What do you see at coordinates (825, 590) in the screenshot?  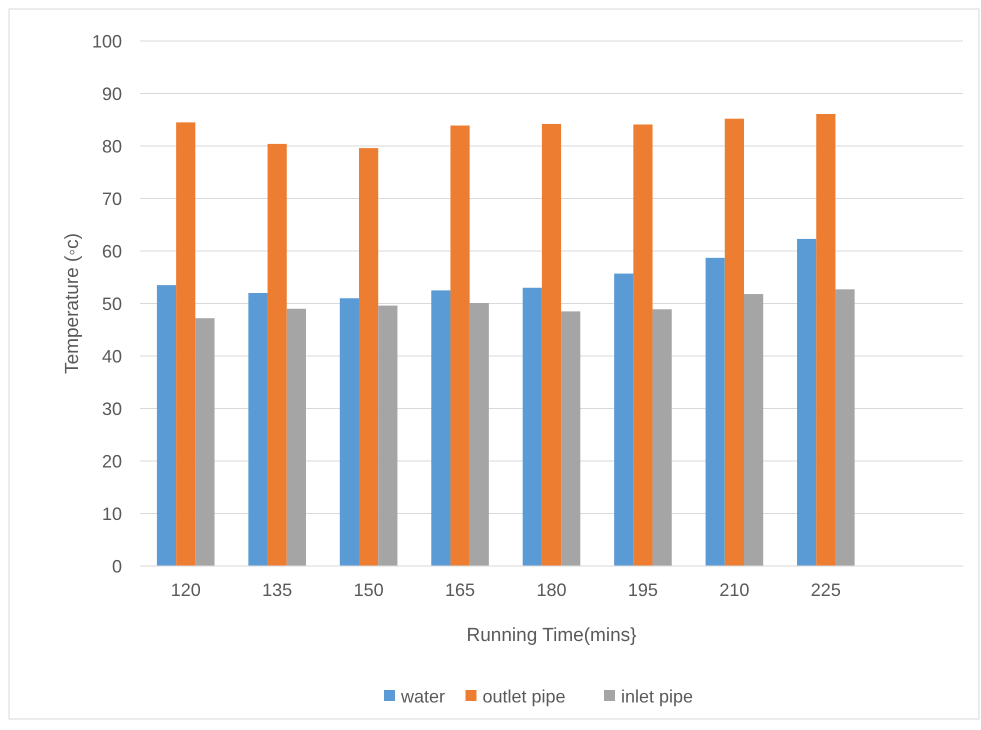 I see `x-tick-label: 225` at bounding box center [825, 590].